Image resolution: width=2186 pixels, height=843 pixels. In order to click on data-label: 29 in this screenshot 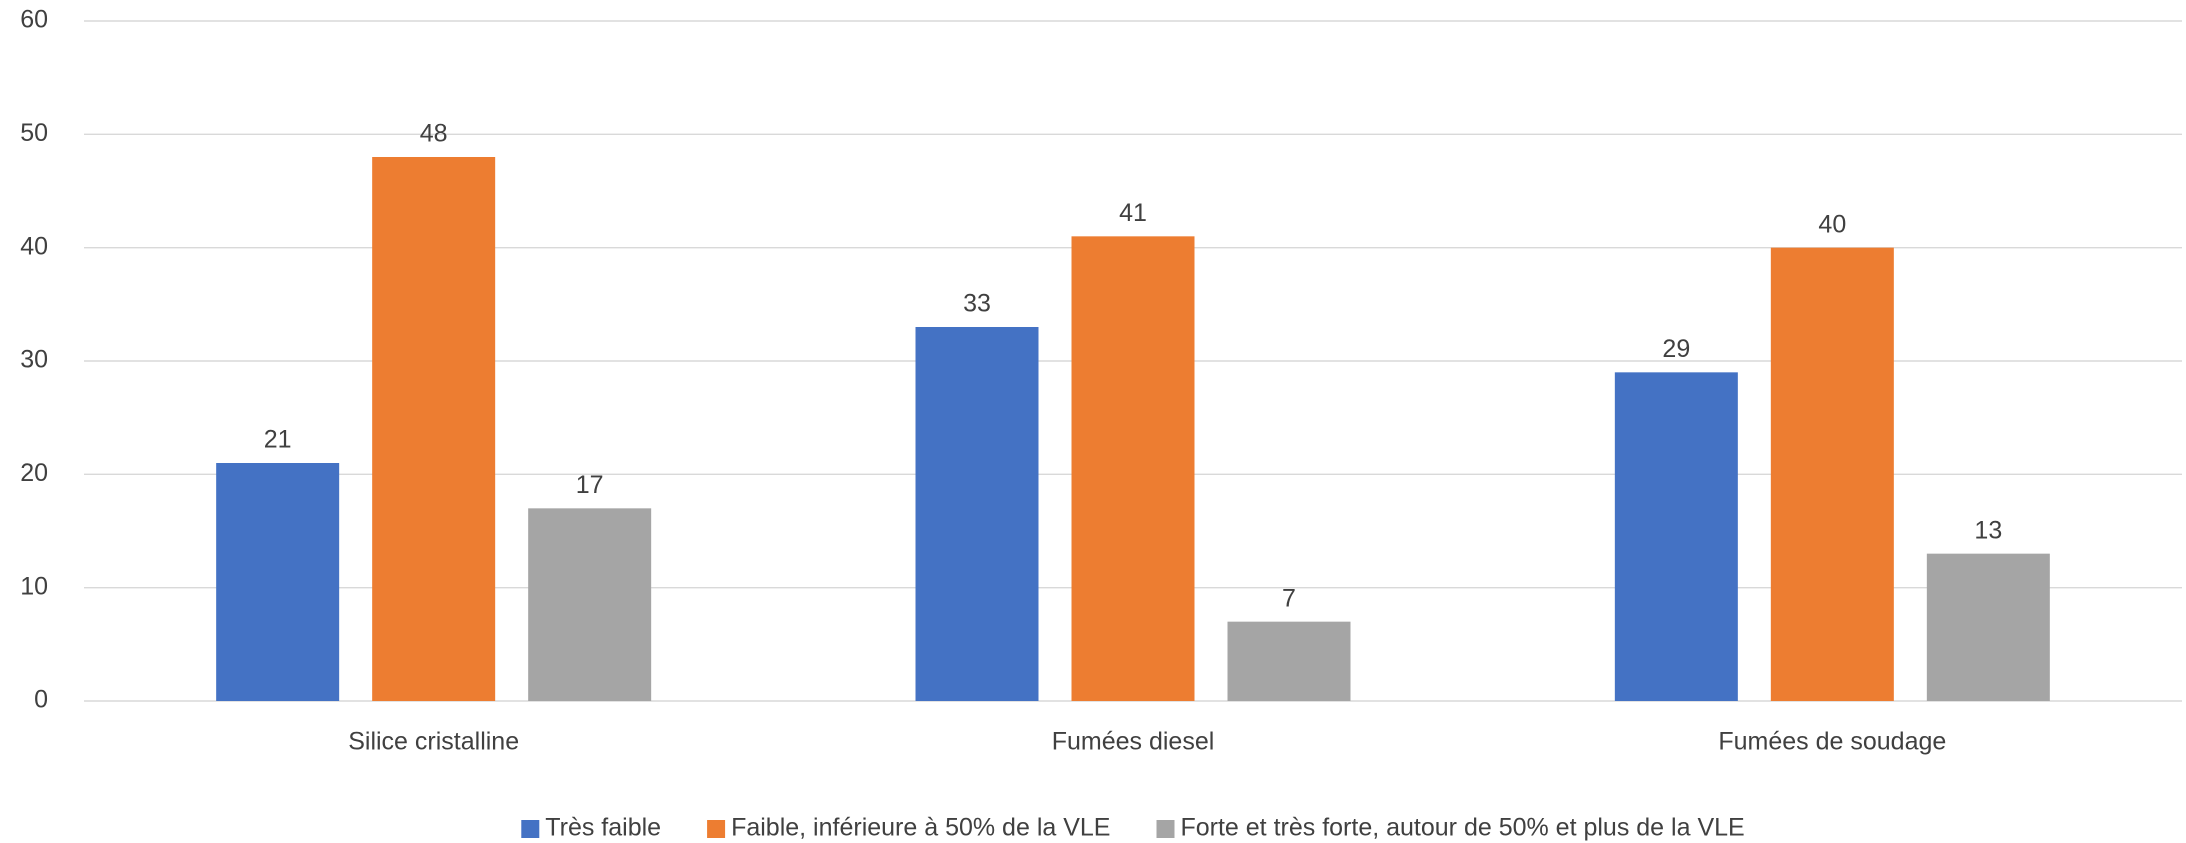, I will do `click(1676, 349)`.